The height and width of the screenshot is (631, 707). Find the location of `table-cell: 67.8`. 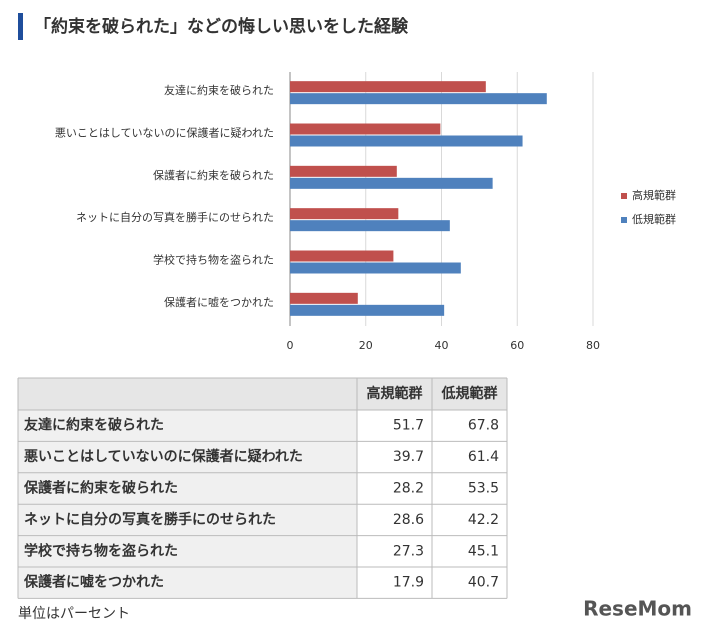

table-cell: 67.8 is located at coordinates (483, 426).